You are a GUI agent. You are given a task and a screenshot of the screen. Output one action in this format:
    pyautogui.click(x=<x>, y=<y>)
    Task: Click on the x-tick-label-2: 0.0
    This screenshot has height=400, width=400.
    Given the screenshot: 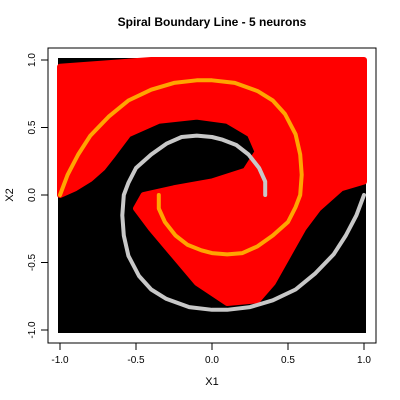 What is the action you would take?
    pyautogui.click(x=212, y=360)
    